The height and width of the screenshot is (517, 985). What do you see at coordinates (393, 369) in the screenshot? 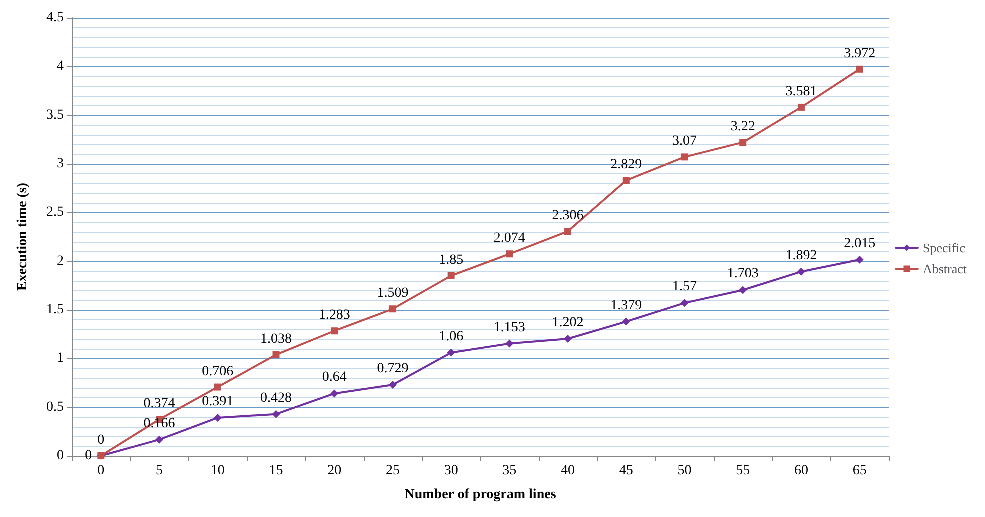
I see `data-label: 0.729` at bounding box center [393, 369].